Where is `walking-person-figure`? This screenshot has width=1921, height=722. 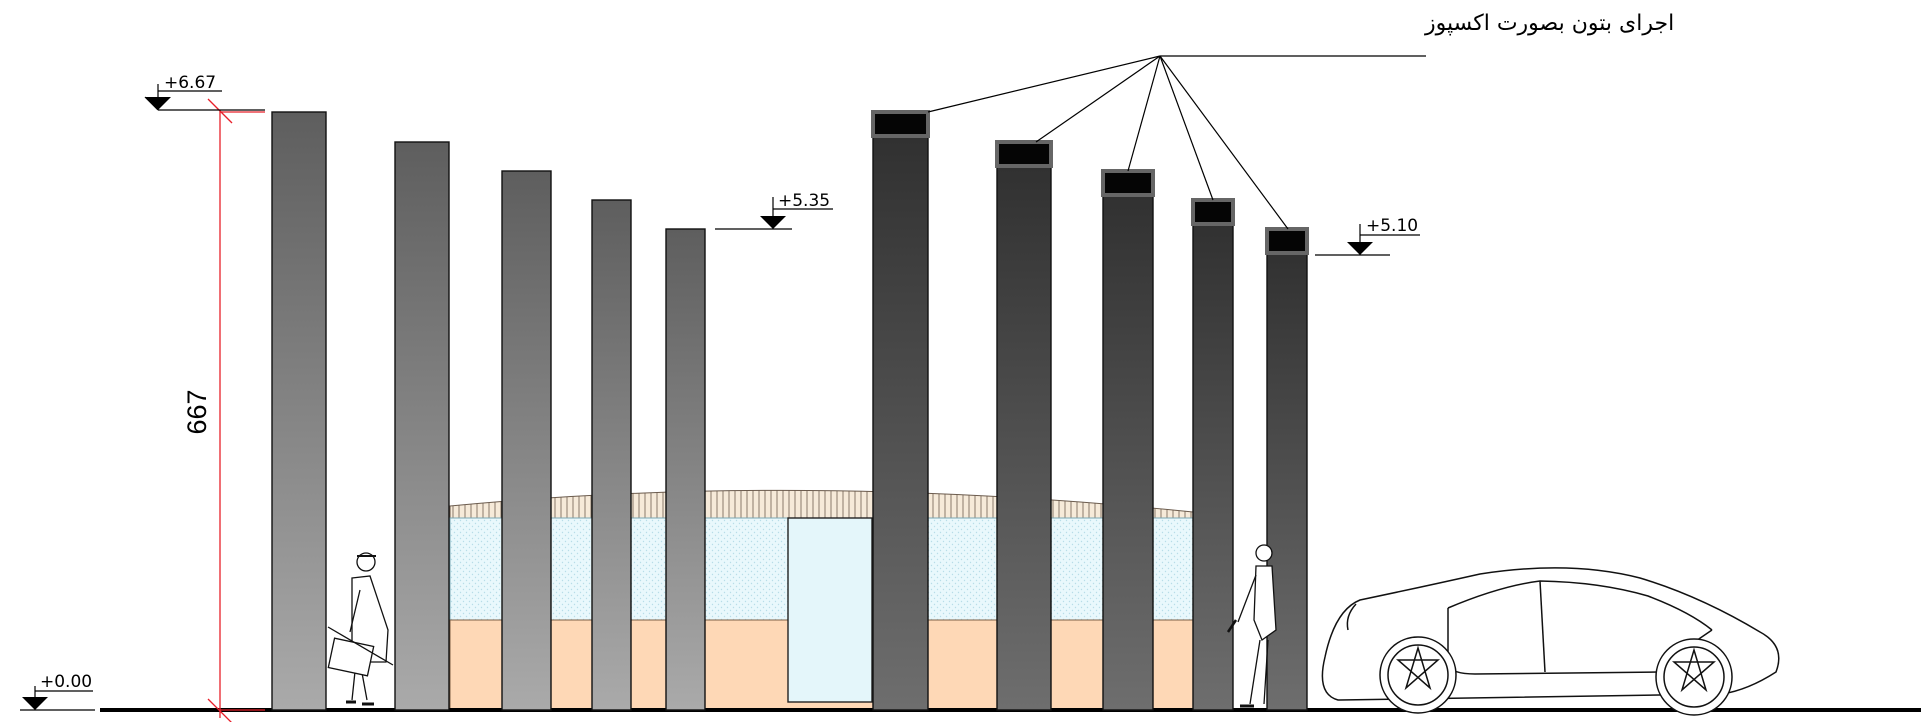
walking-person-figure is located at coordinates (1251, 626).